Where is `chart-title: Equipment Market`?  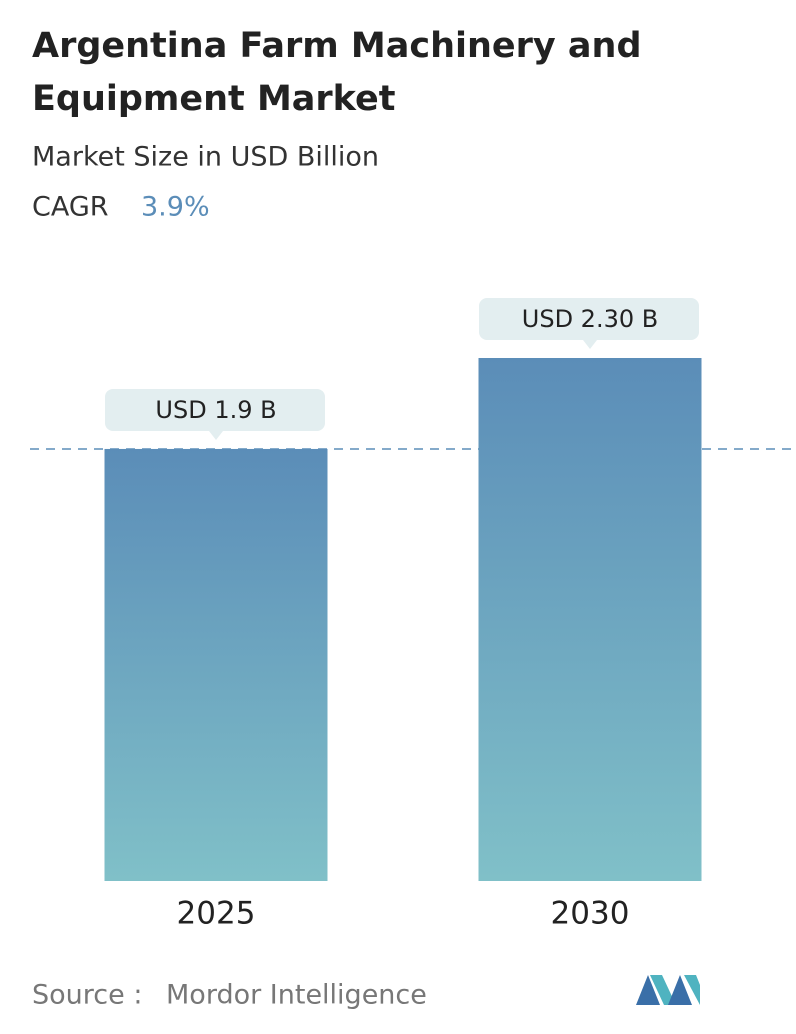 chart-title: Equipment Market is located at coordinates (213, 99).